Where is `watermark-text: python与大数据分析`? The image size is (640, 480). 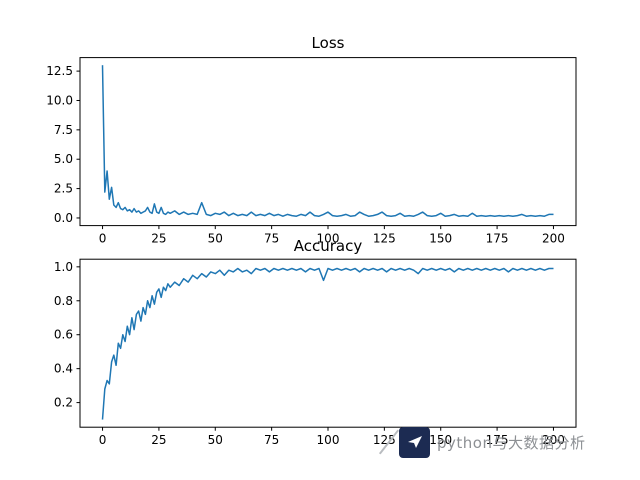 watermark-text: python与大数据分析 is located at coordinates (511, 442).